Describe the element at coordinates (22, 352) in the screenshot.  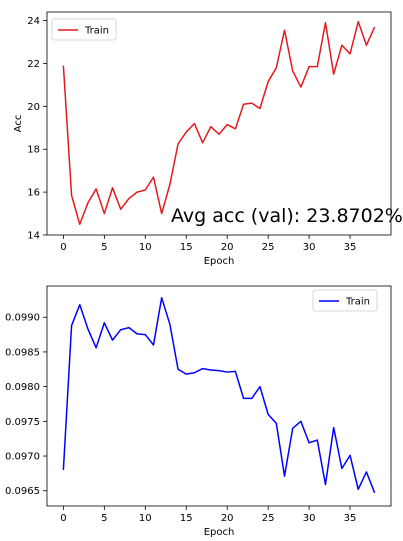
I see `y-tick-label: 0.0985` at that location.